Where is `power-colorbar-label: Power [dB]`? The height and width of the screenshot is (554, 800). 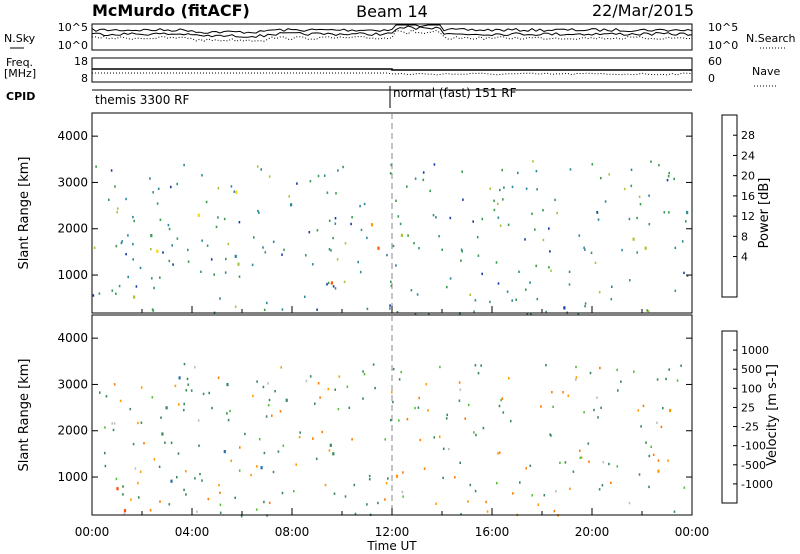 power-colorbar-label: Power [dB] is located at coordinates (764, 213).